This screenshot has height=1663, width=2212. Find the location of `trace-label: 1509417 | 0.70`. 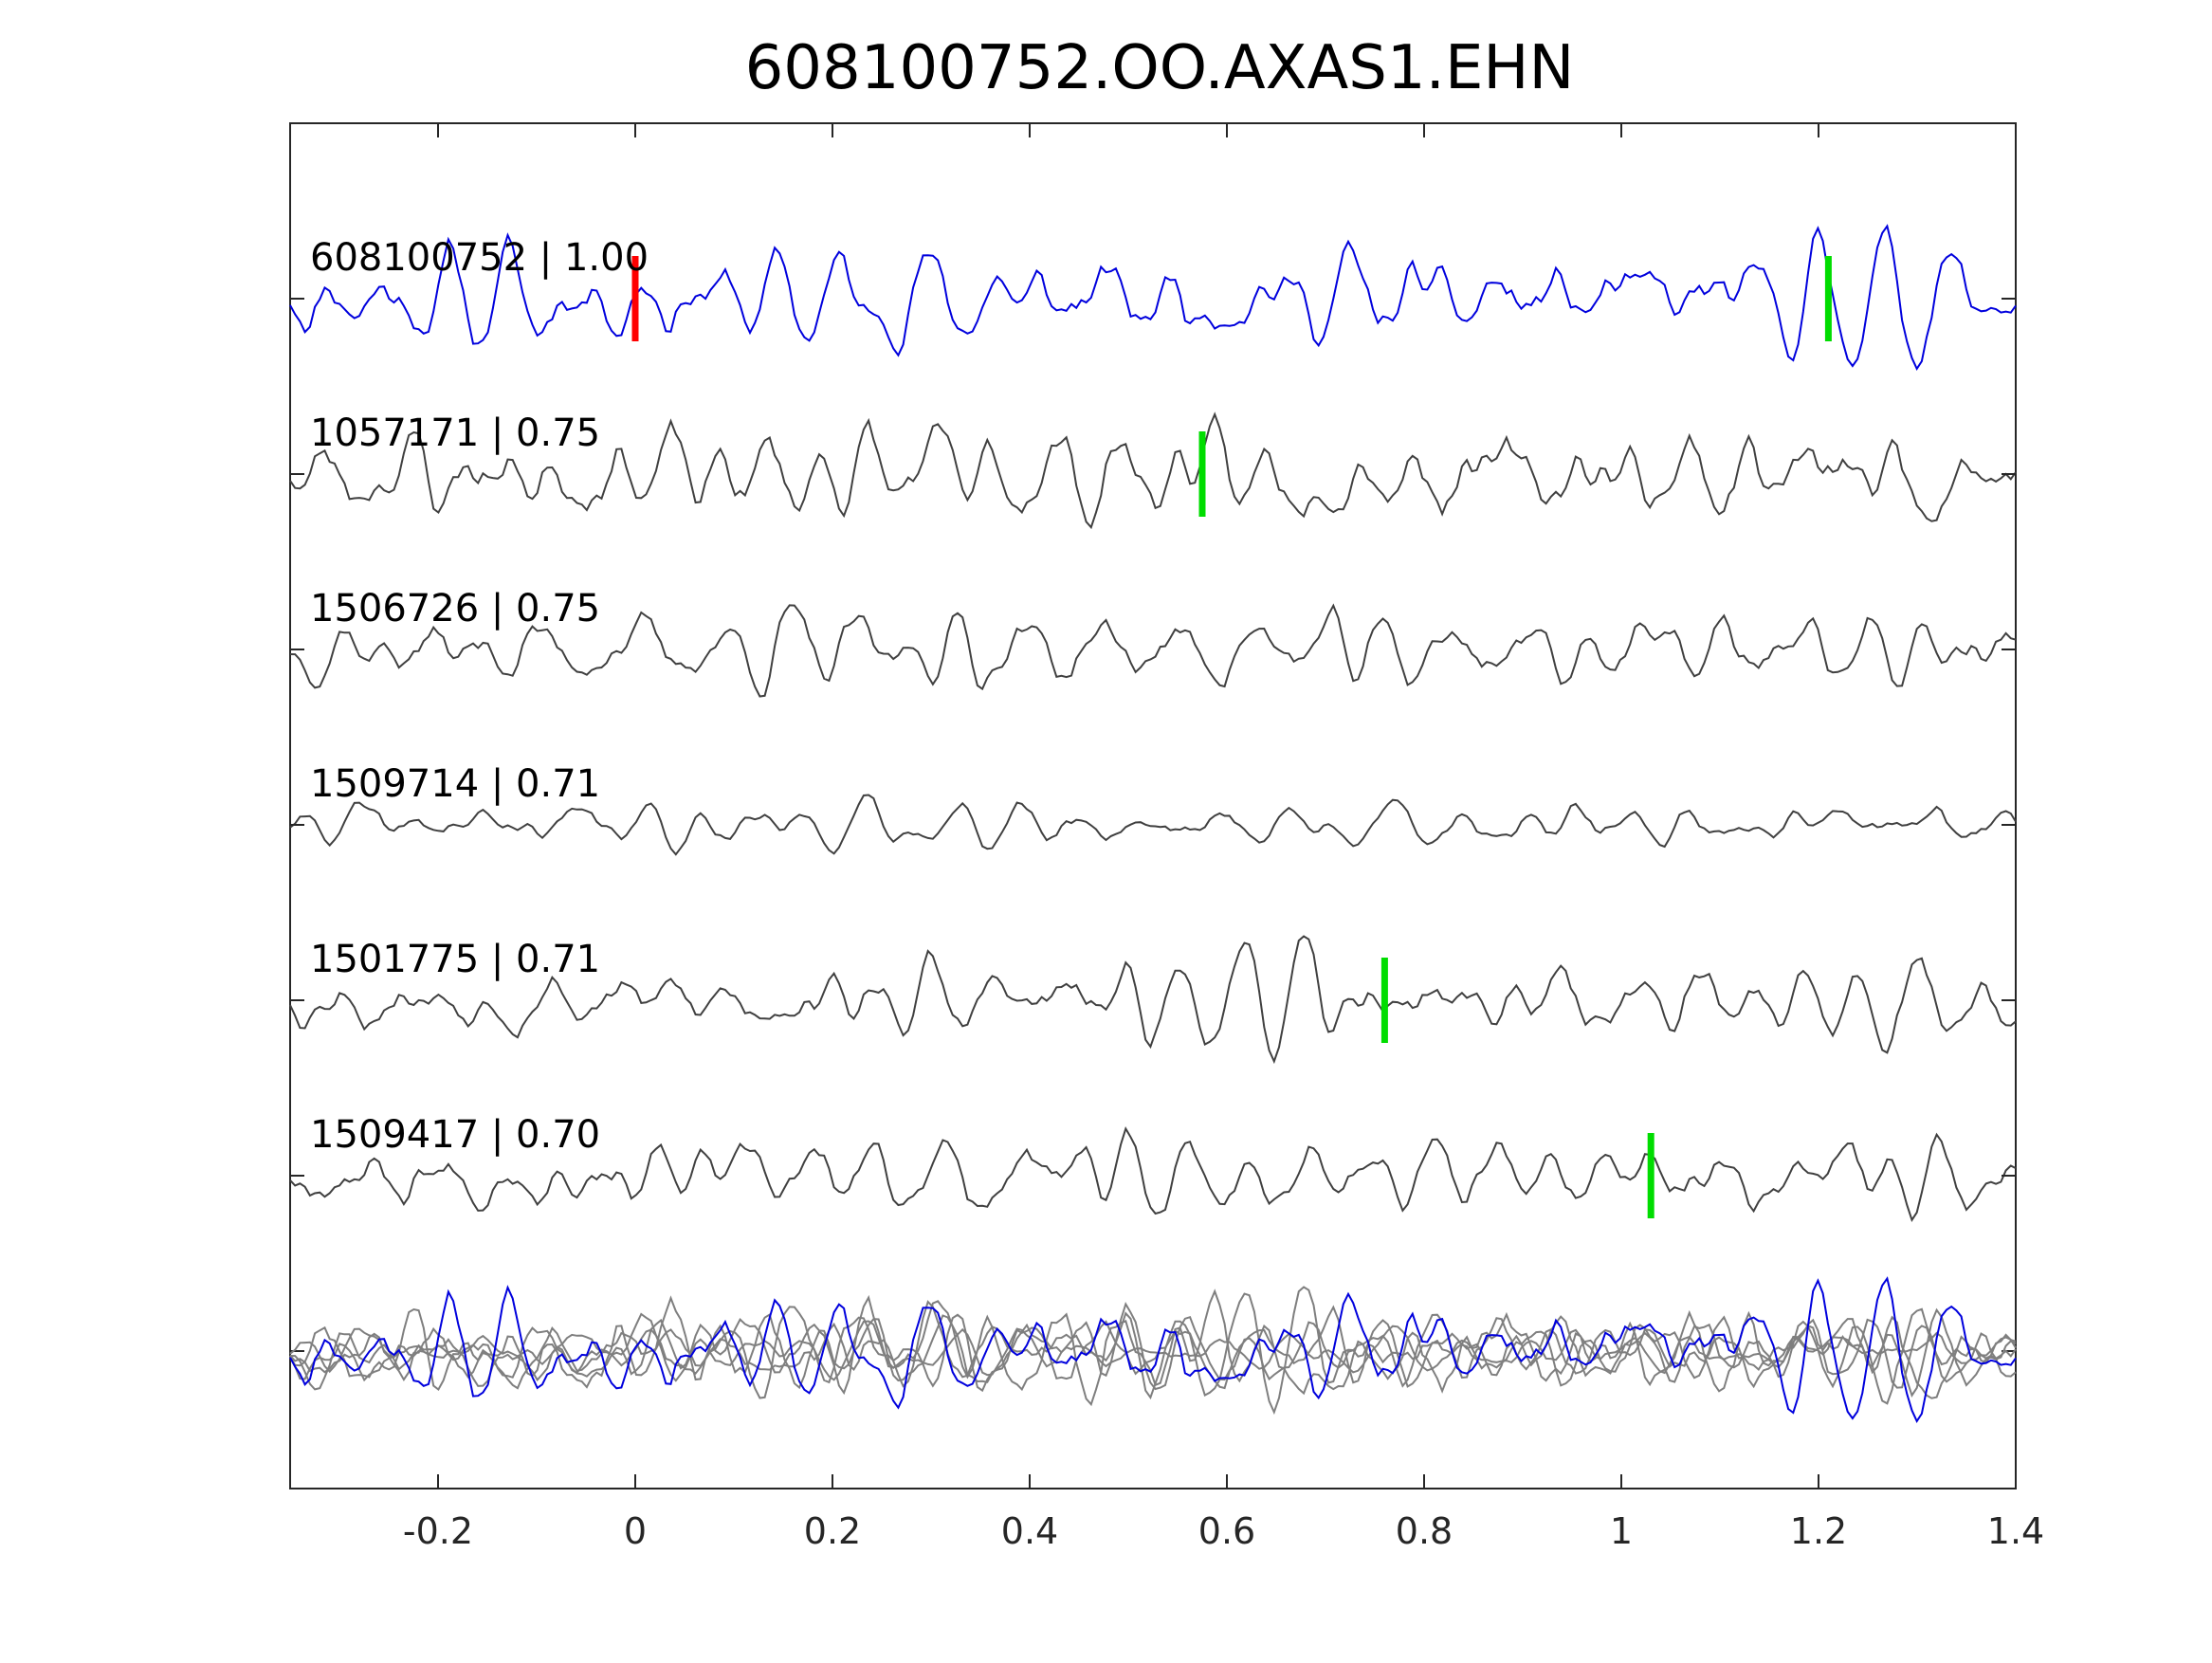

trace-label: 1509417 | 0.70 is located at coordinates (455, 1135).